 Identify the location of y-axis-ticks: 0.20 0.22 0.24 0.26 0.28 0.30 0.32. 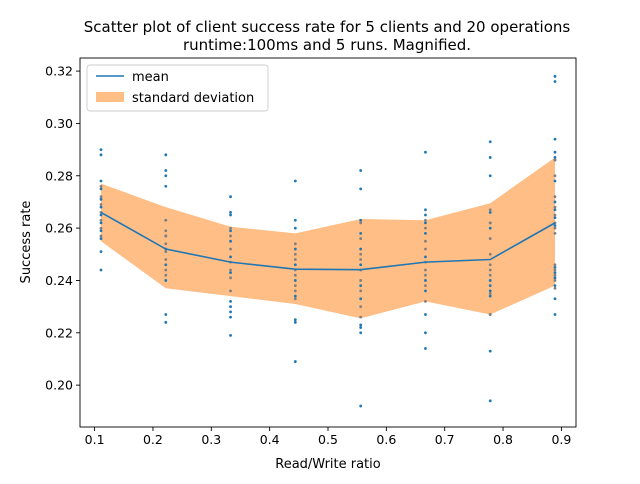
(62, 228).